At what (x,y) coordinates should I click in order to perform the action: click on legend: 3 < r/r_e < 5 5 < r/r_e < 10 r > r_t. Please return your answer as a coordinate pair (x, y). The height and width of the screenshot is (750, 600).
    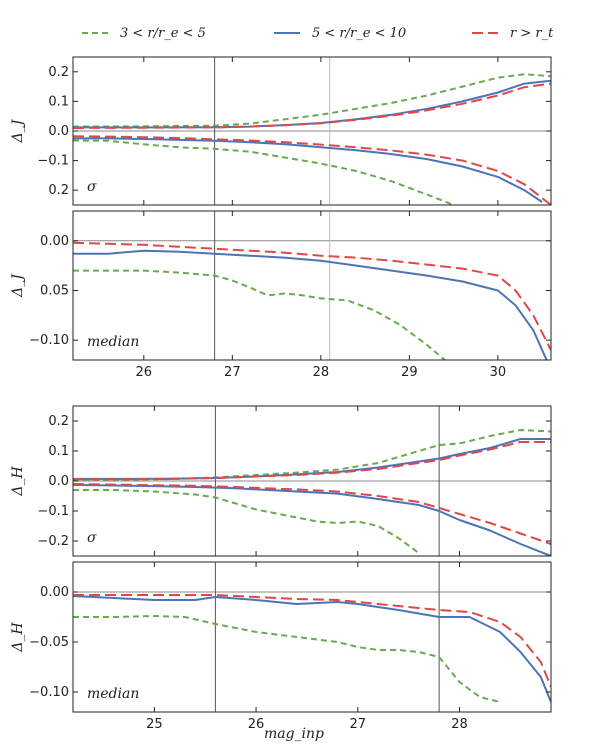
    Looking at the image, I should click on (318, 33).